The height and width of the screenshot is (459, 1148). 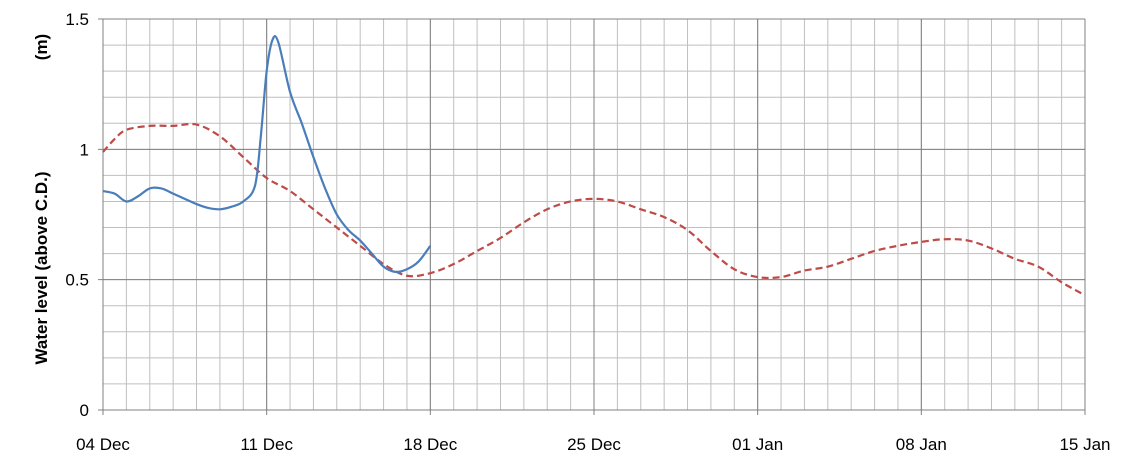 What do you see at coordinates (77, 19) in the screenshot?
I see `y-tick-label: 1.5` at bounding box center [77, 19].